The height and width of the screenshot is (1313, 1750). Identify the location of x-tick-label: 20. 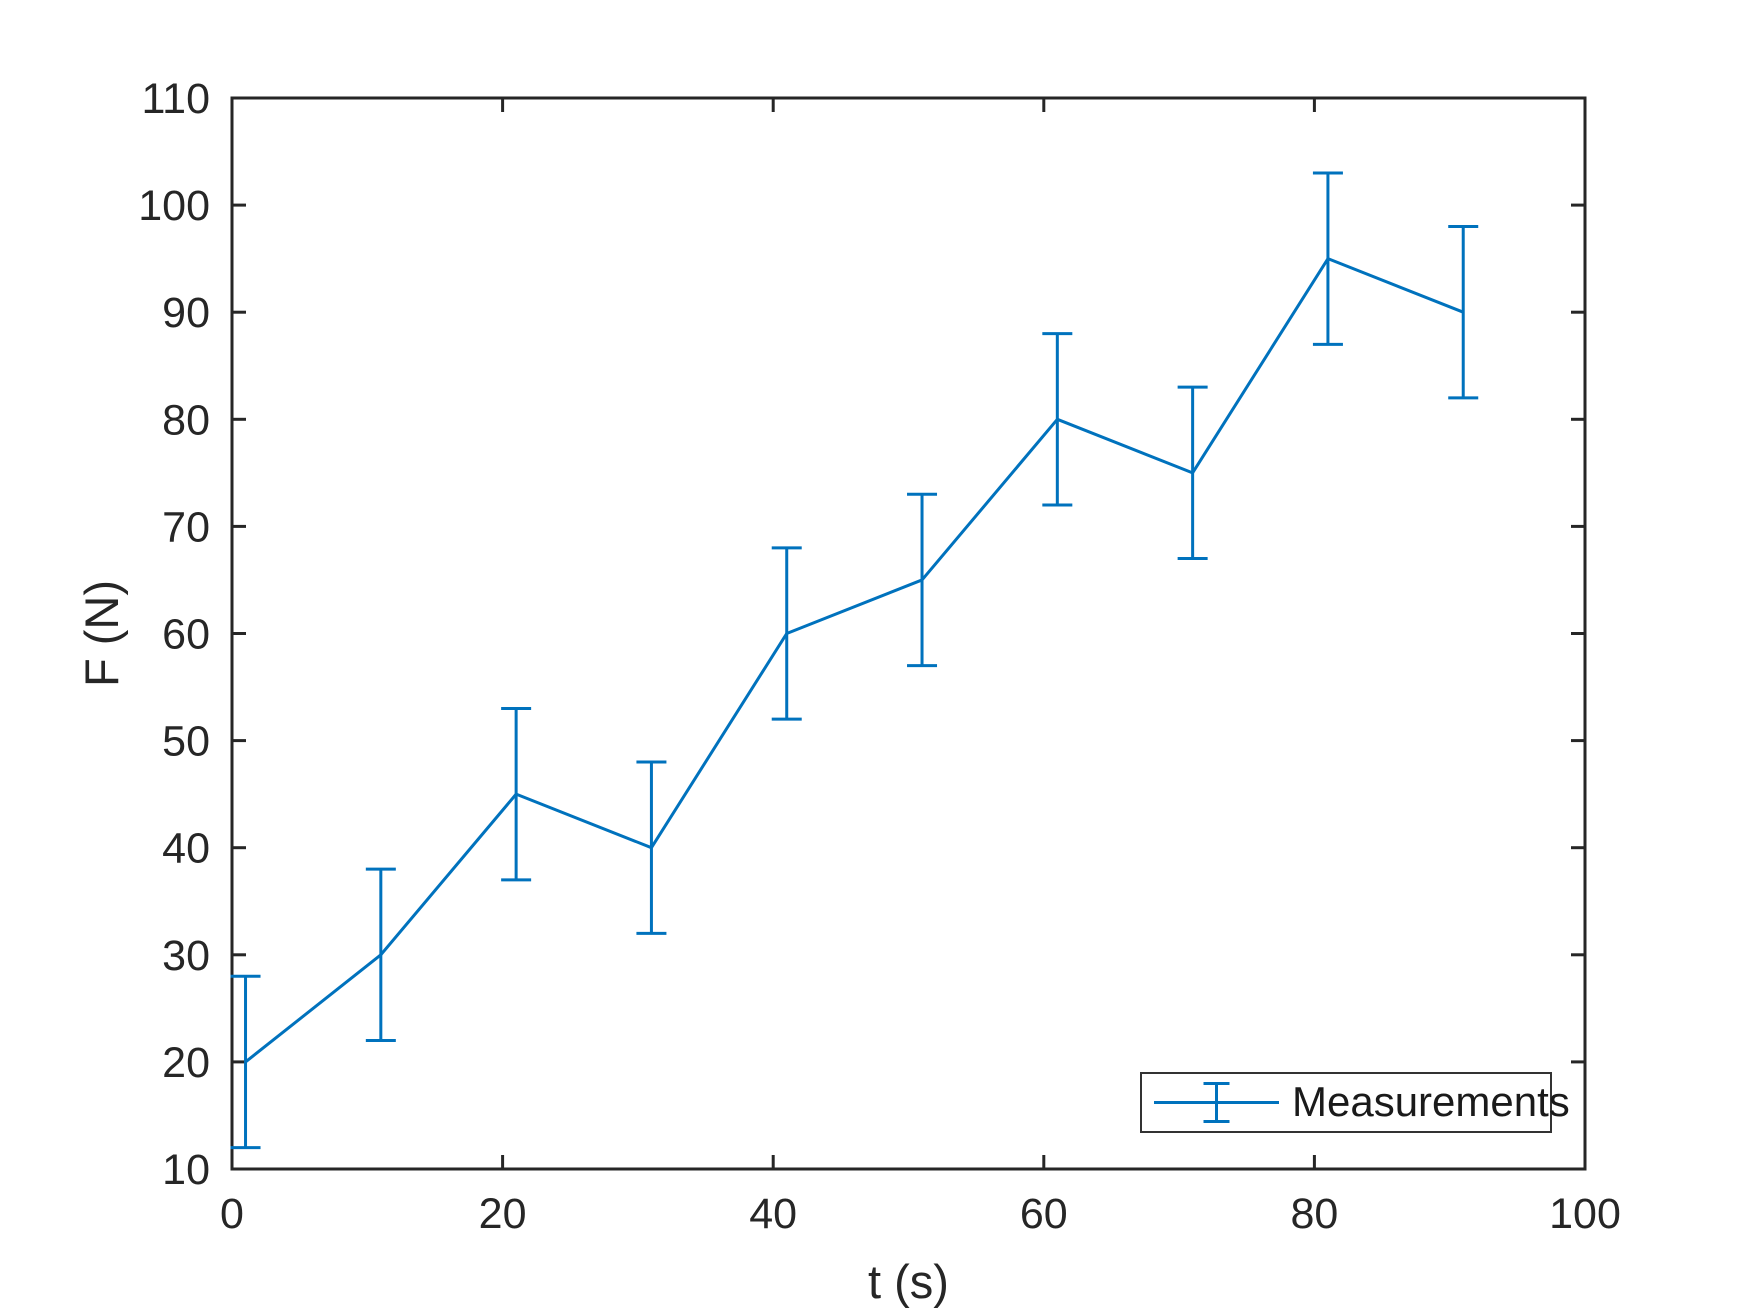
(503, 1214).